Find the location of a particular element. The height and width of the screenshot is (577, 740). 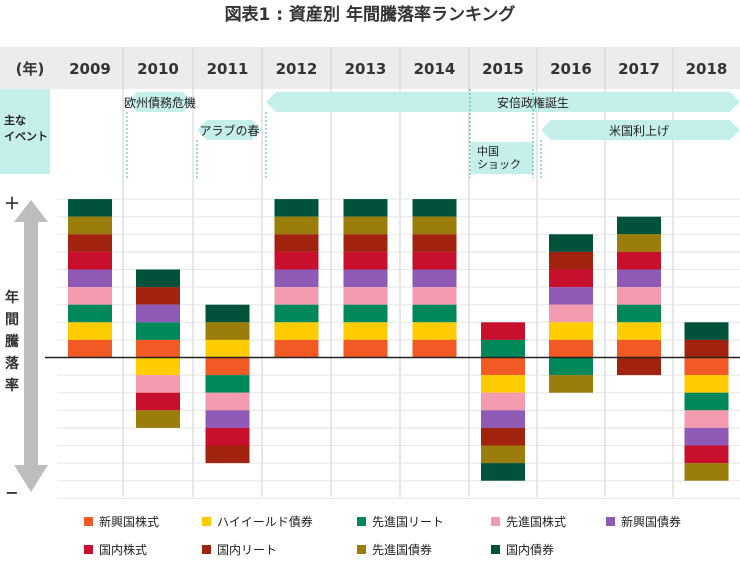

event-banner-4-label: 中国 is located at coordinates (488, 151).